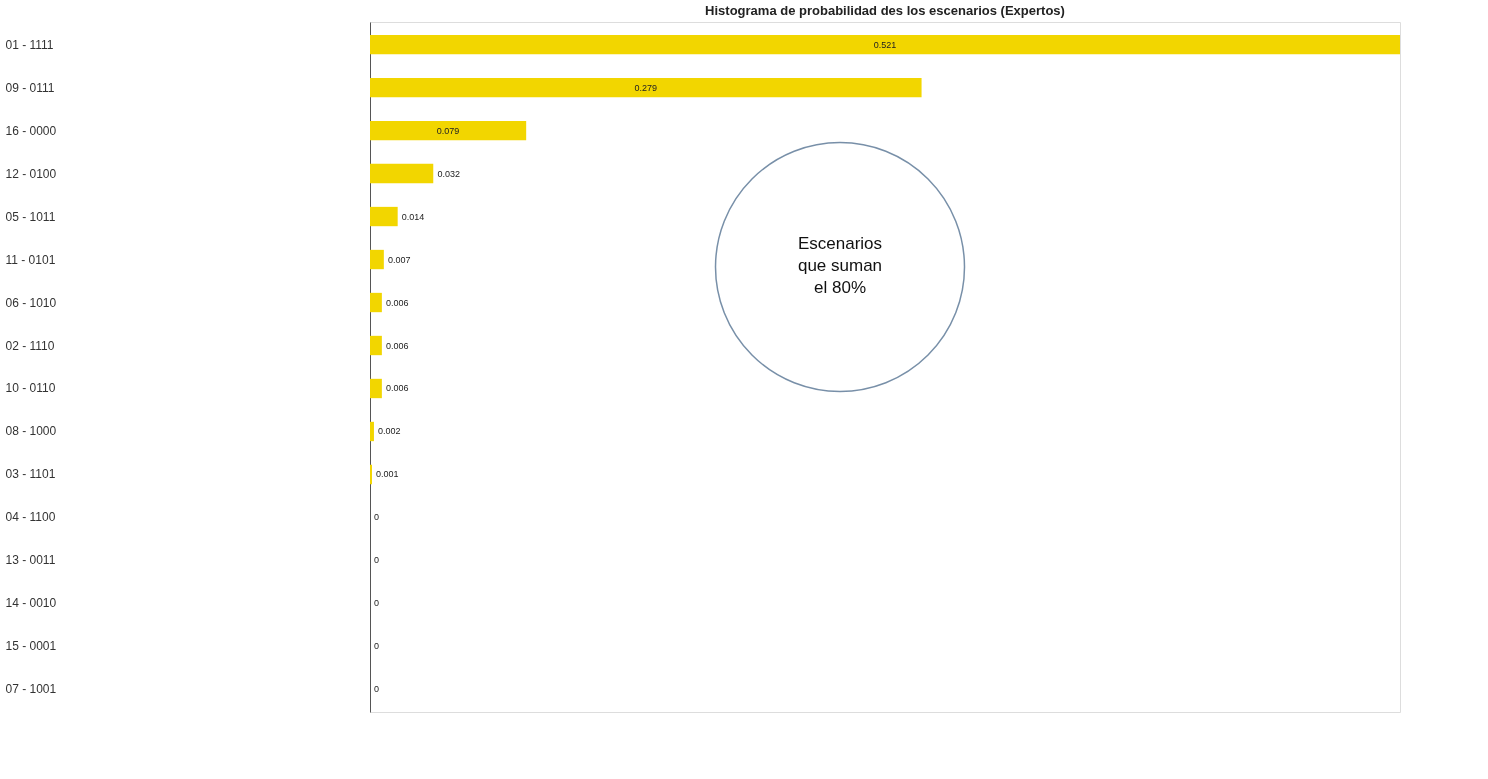  What do you see at coordinates (885, 10) in the screenshot?
I see `chart-title: Histograma de probabilidad des los escenarios (Expertos)` at bounding box center [885, 10].